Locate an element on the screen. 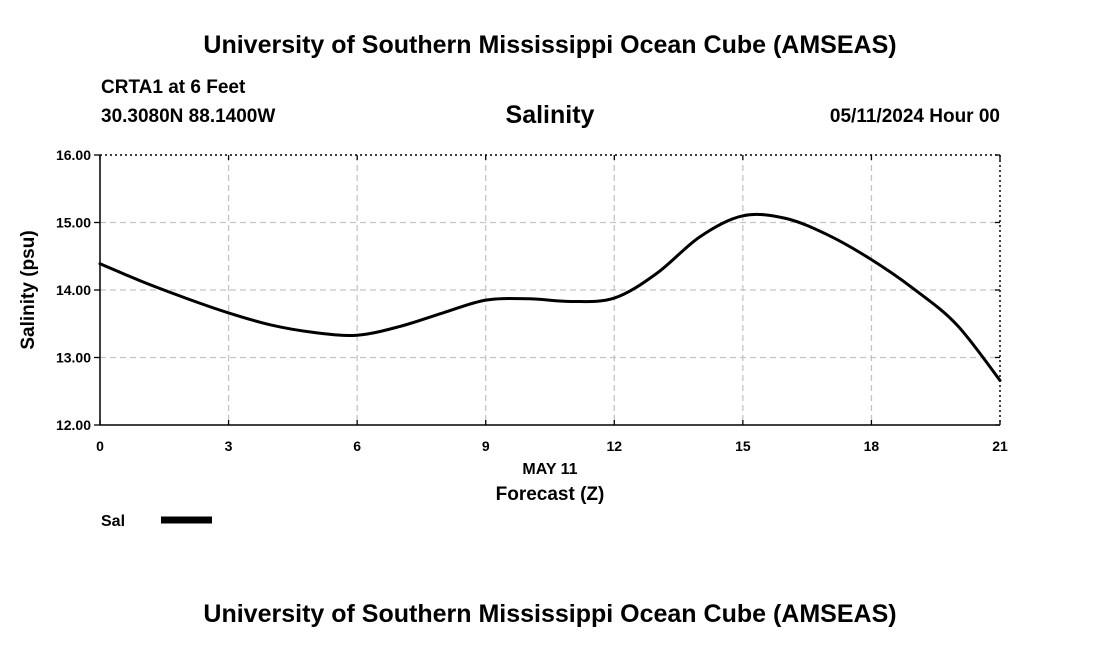 The image size is (1100, 650). y-axis-label: Salinity (psu) is located at coordinates (28, 289).